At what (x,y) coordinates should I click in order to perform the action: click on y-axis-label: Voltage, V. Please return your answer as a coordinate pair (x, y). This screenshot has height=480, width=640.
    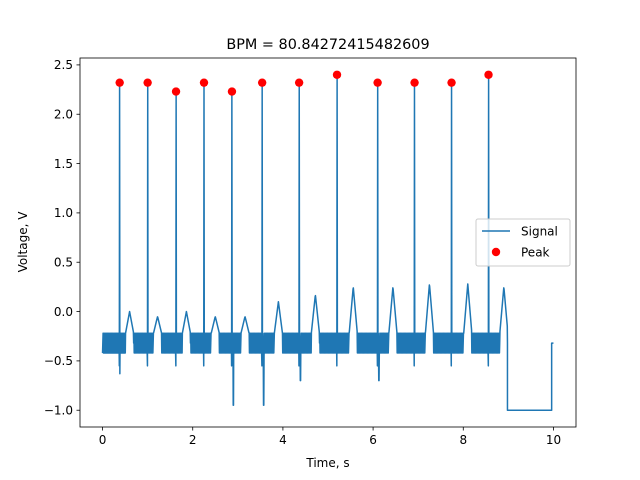
    Looking at the image, I should click on (23, 242).